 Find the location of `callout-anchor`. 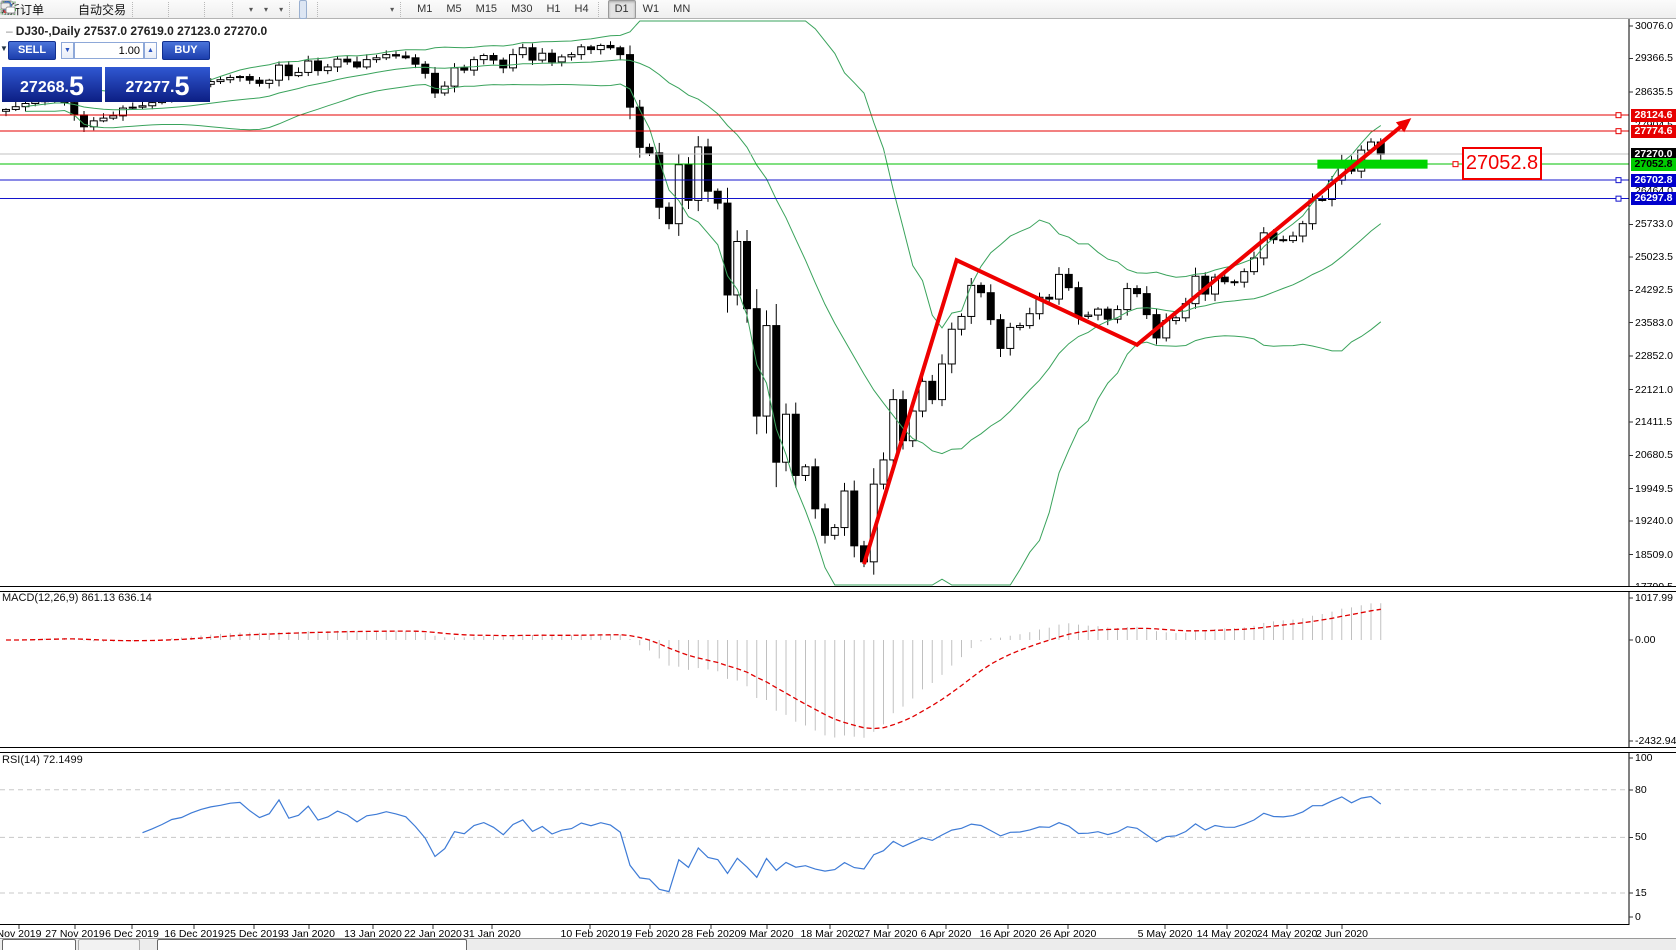

callout-anchor is located at coordinates (1455, 164).